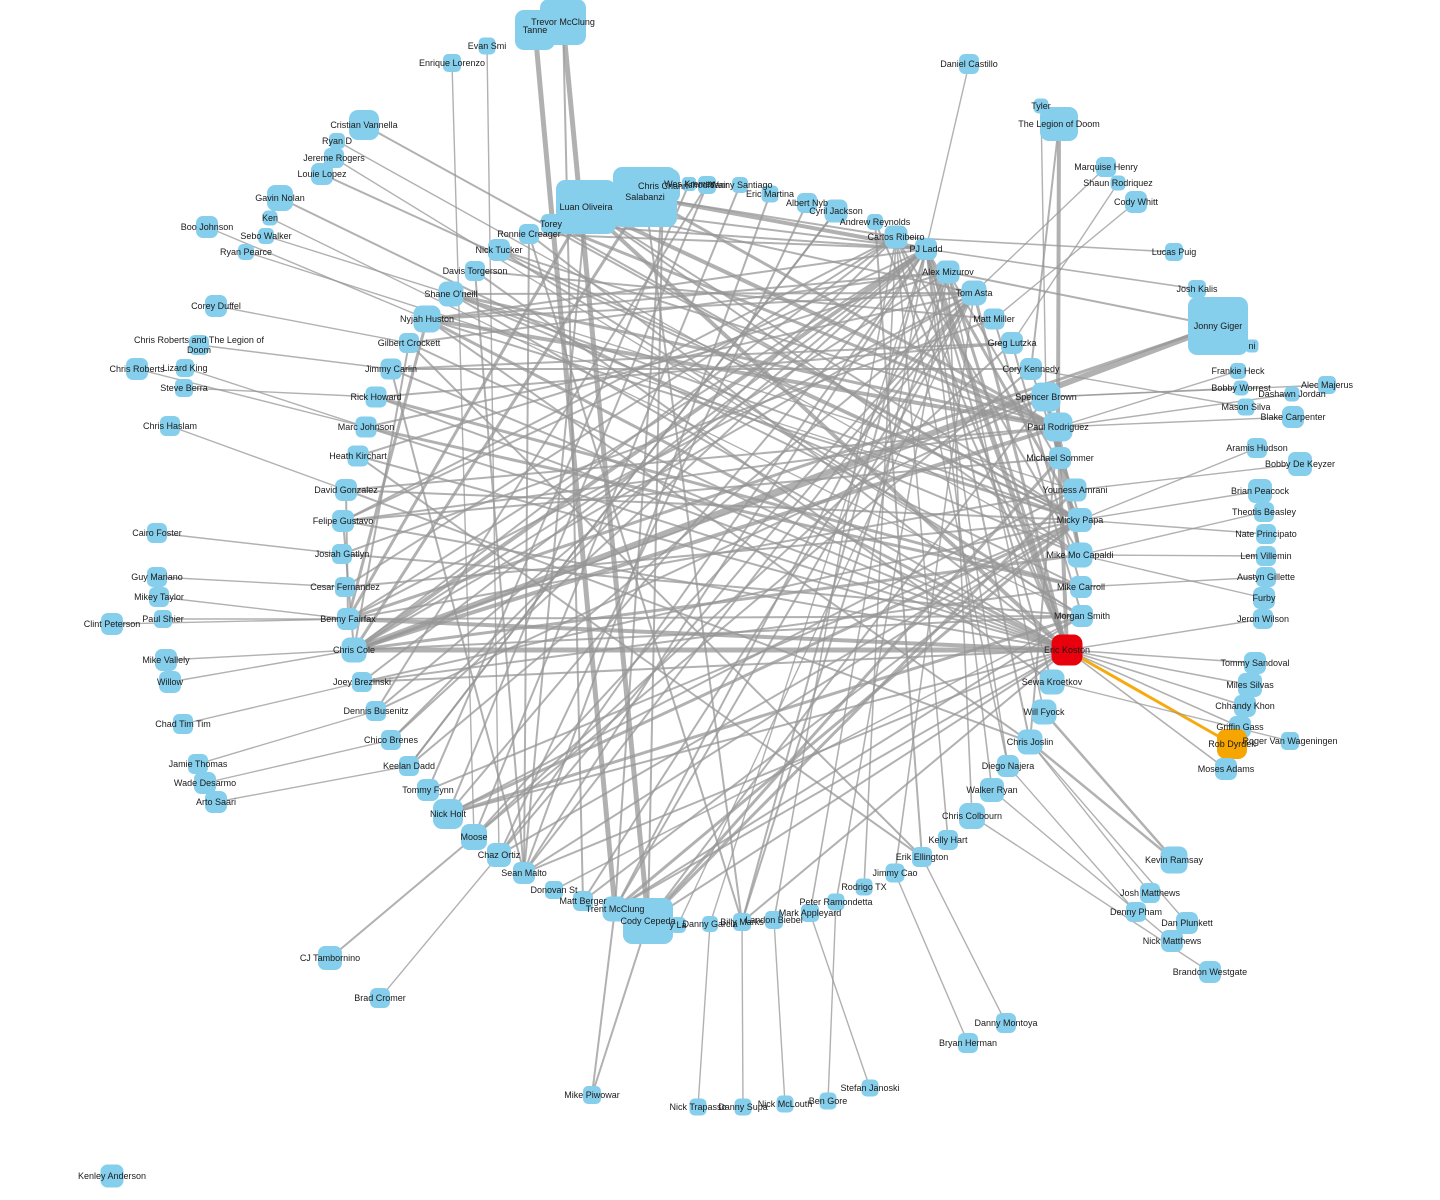  I want to click on node-josh-matthews, so click(1150, 893).